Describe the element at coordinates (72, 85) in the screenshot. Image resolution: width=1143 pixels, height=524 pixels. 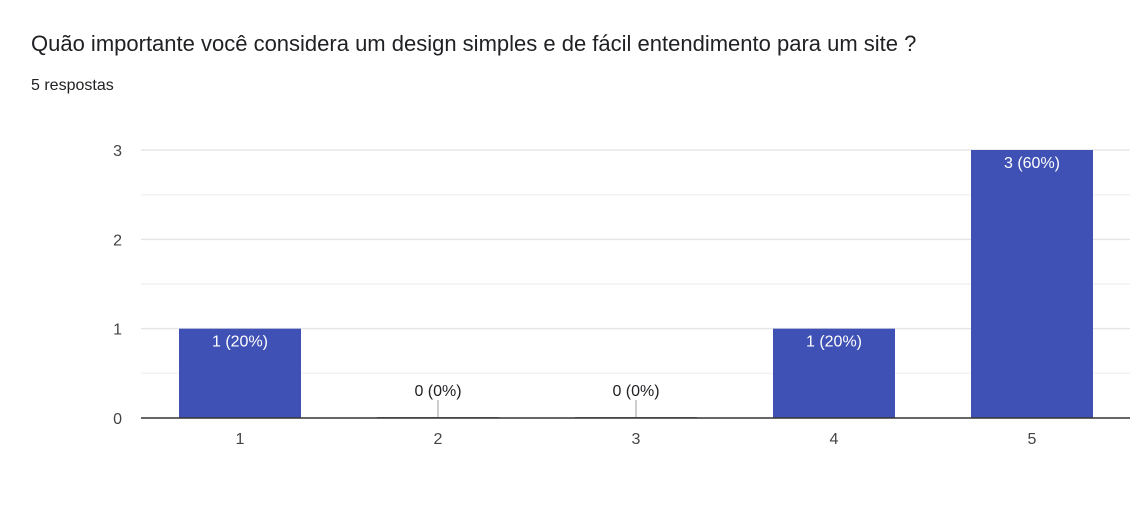
I see `response-count: 5 respostas` at that location.